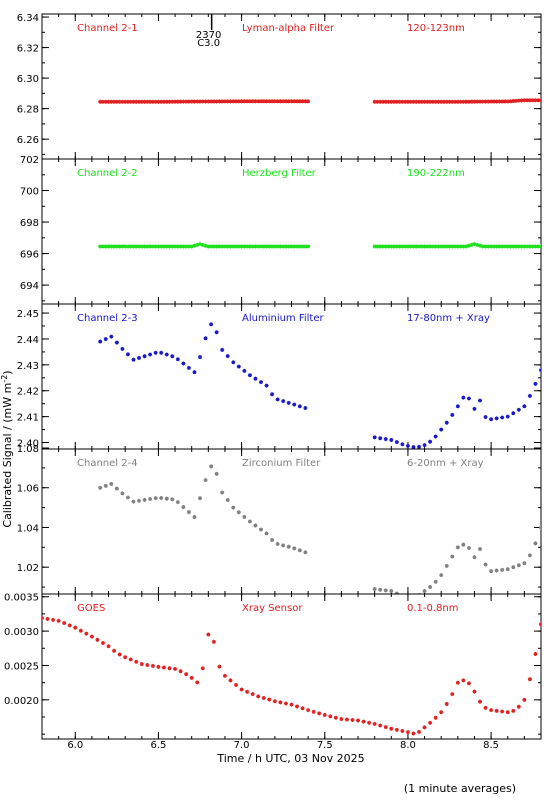 This screenshot has height=800, width=550. What do you see at coordinates (7, 448) in the screenshot?
I see `y-axis-label: Calibrated Signal / (mW m-2)` at bounding box center [7, 448].